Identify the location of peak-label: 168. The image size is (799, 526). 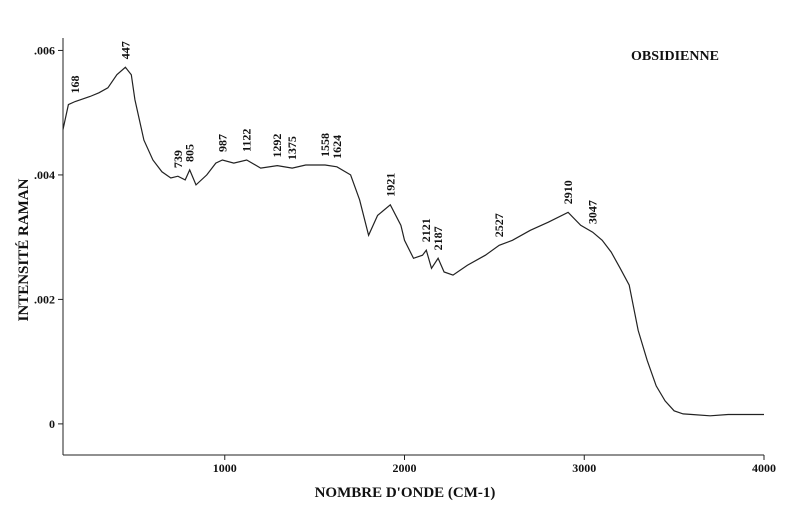
(75, 84).